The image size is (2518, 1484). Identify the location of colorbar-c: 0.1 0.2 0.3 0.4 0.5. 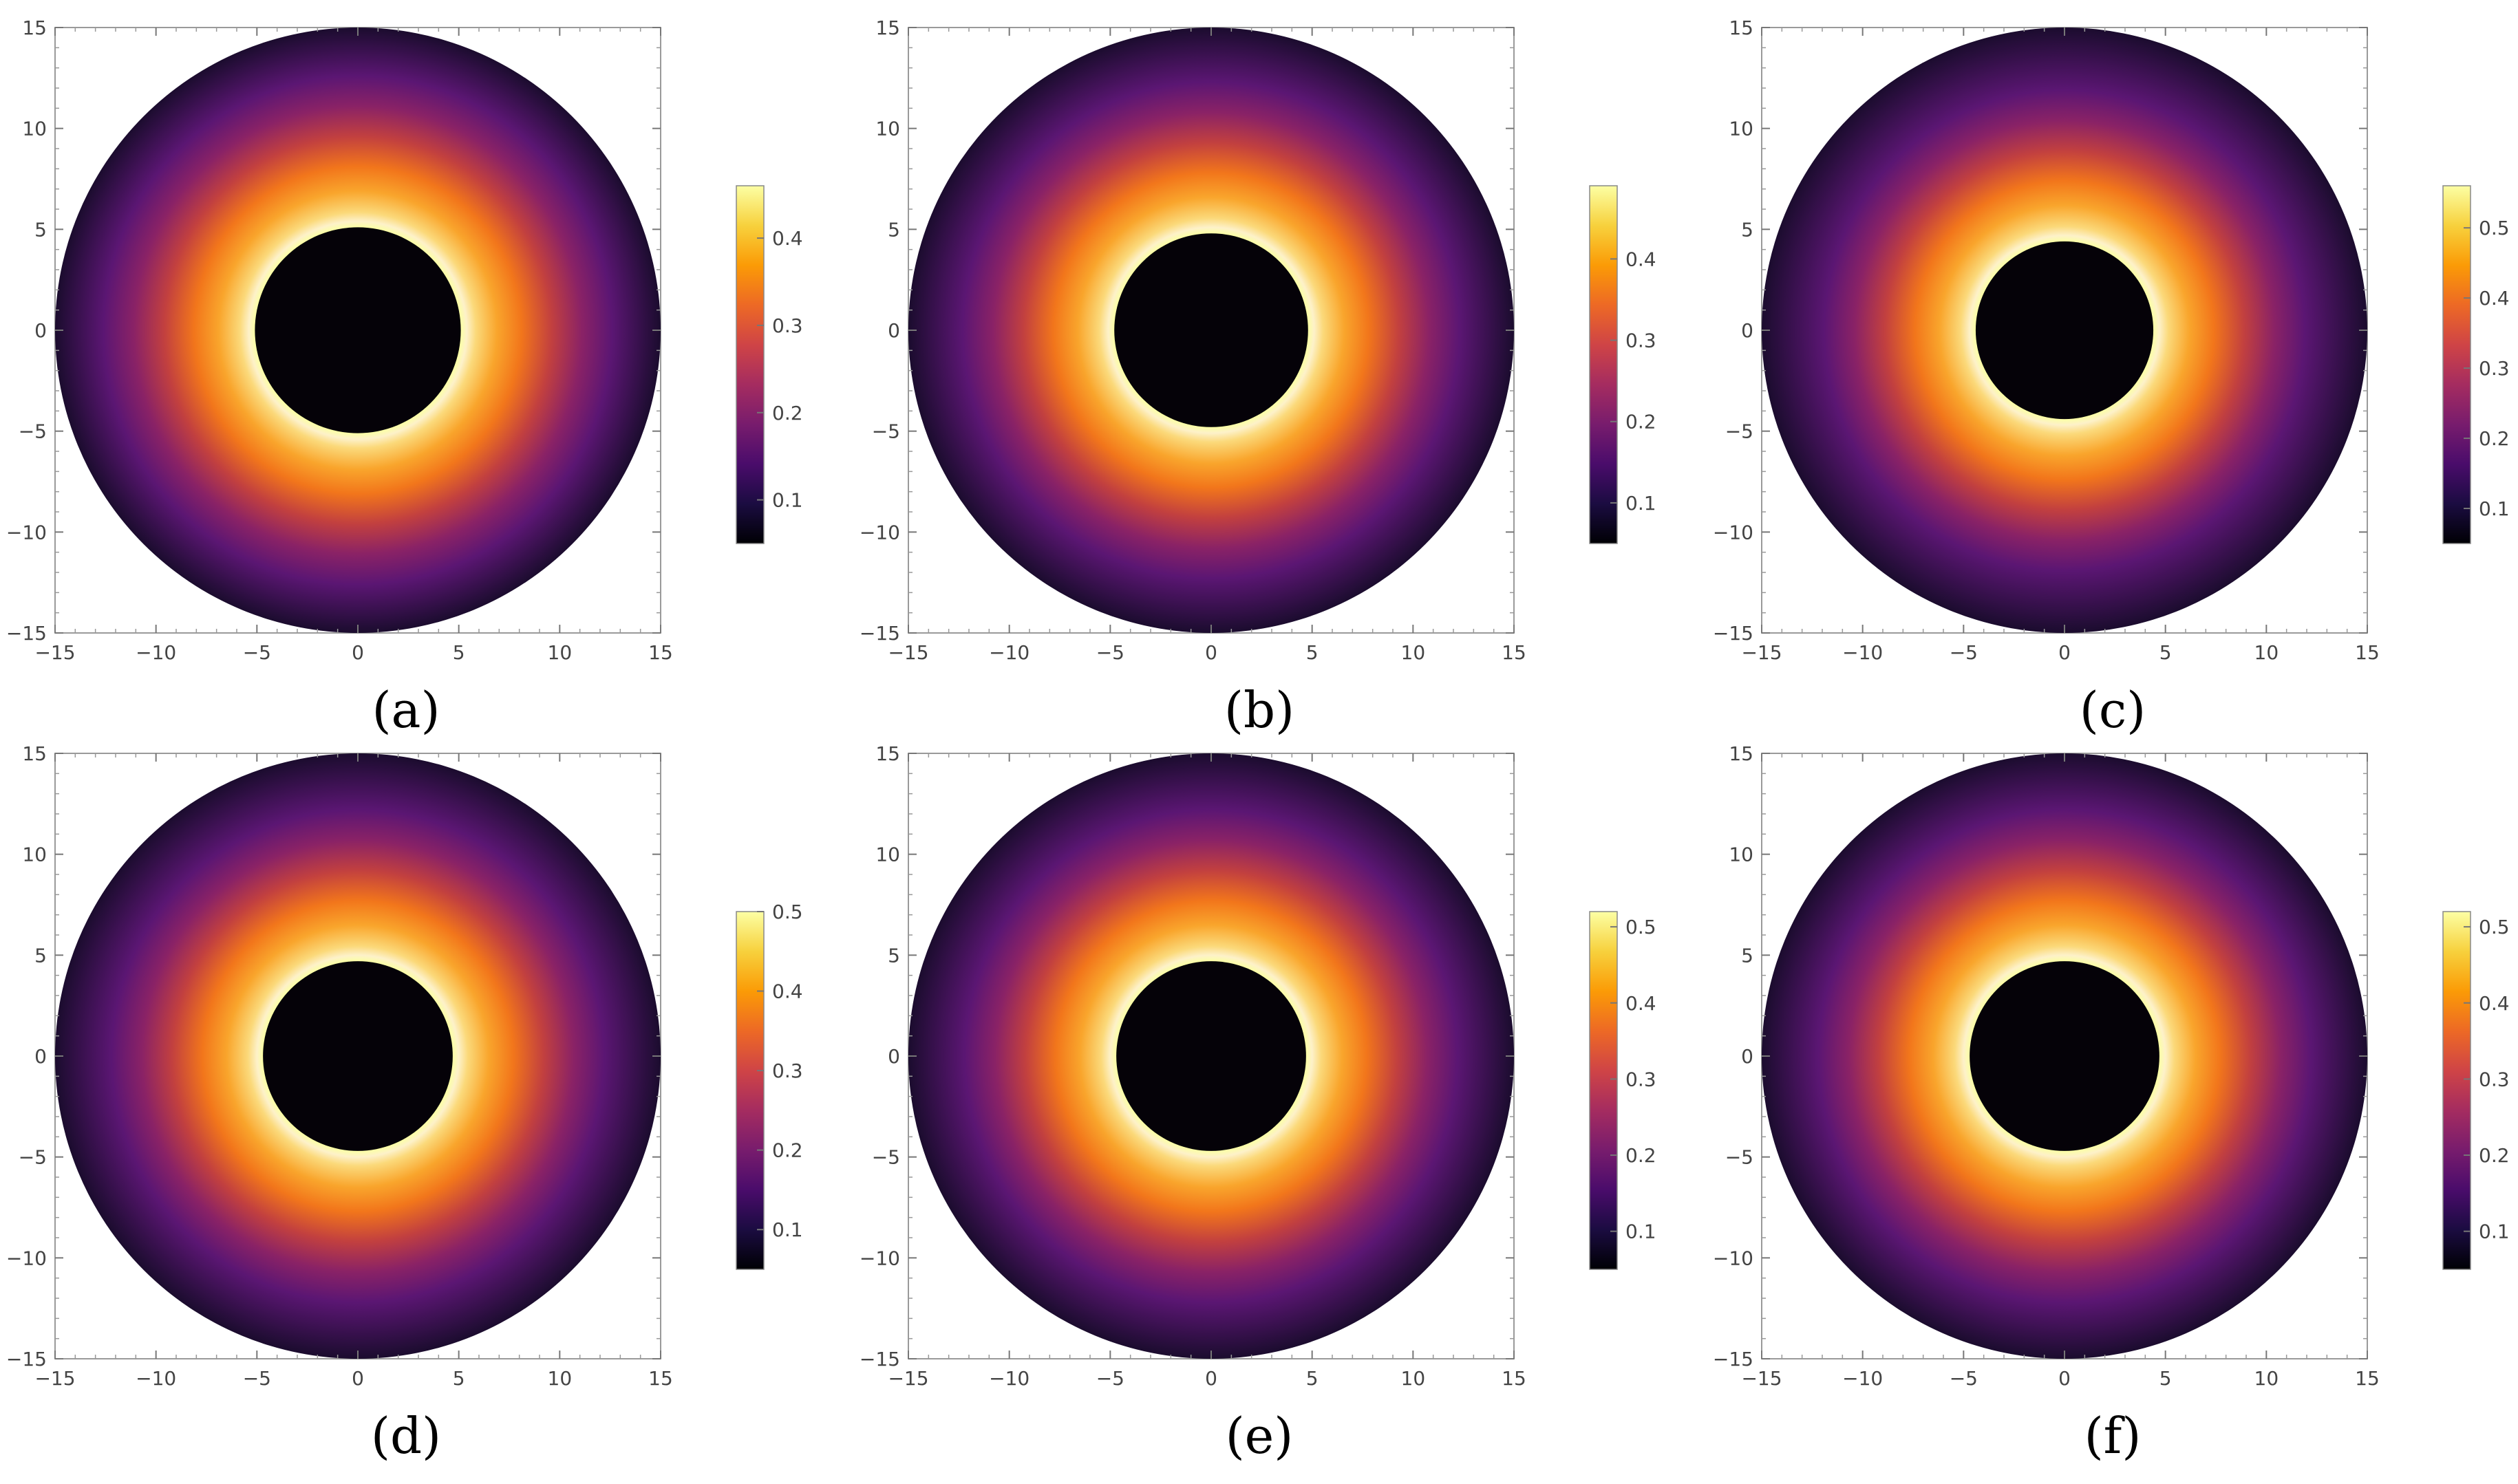
(2476, 364).